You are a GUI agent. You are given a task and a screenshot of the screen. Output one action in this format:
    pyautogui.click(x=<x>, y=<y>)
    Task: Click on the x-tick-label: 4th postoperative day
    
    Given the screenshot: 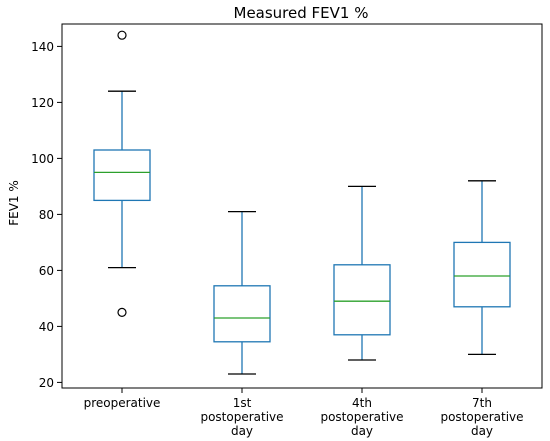 What is the action you would take?
    pyautogui.click(x=361, y=417)
    